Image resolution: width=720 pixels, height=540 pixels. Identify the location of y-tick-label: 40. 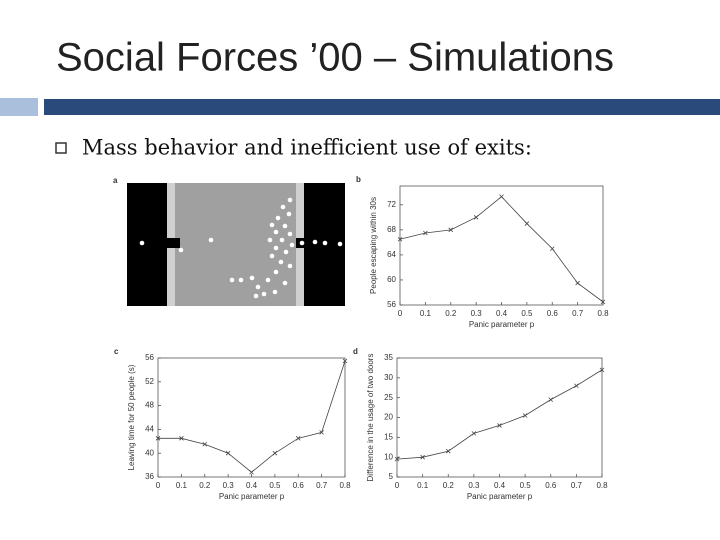
(149, 452).